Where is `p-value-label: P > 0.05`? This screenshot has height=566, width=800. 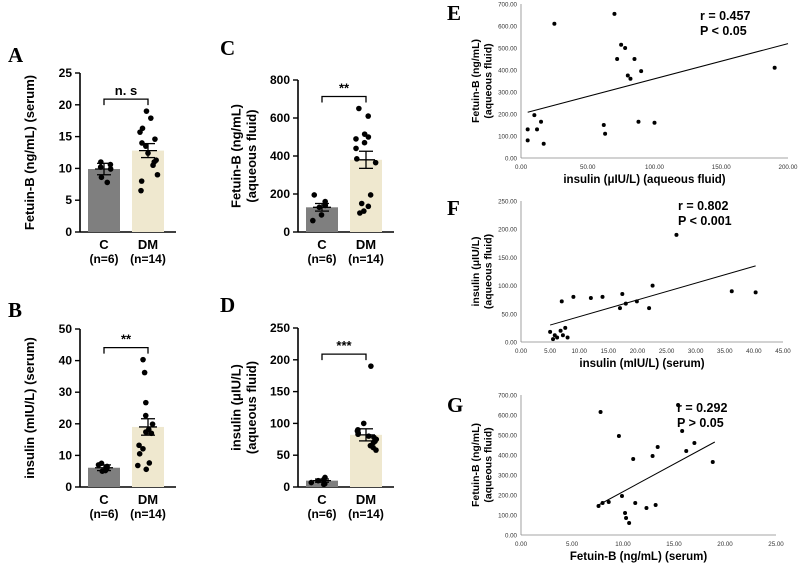
p-value-label: P > 0.05 is located at coordinates (700, 423).